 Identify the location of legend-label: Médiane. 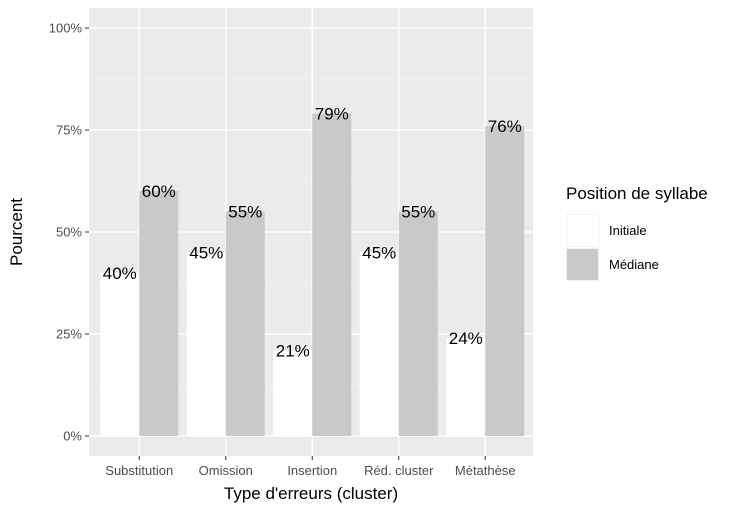
(634, 264).